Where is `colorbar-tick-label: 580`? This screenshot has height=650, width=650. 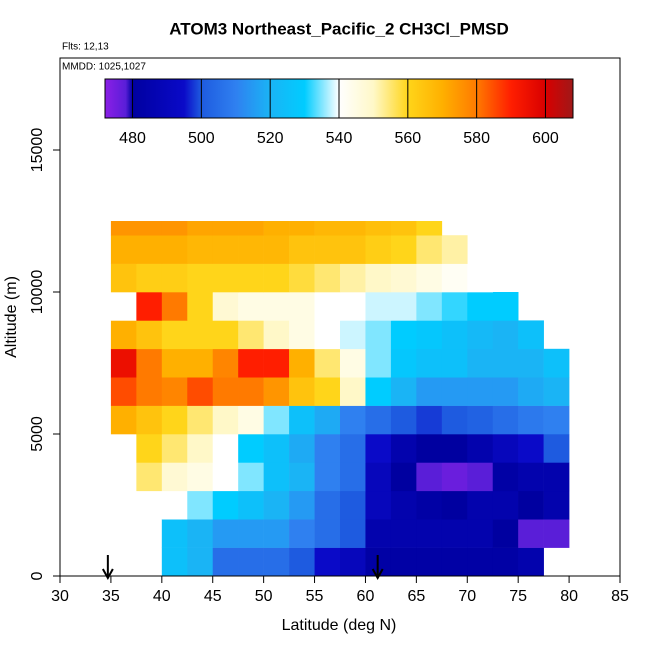
colorbar-tick-label: 580 is located at coordinates (476, 138).